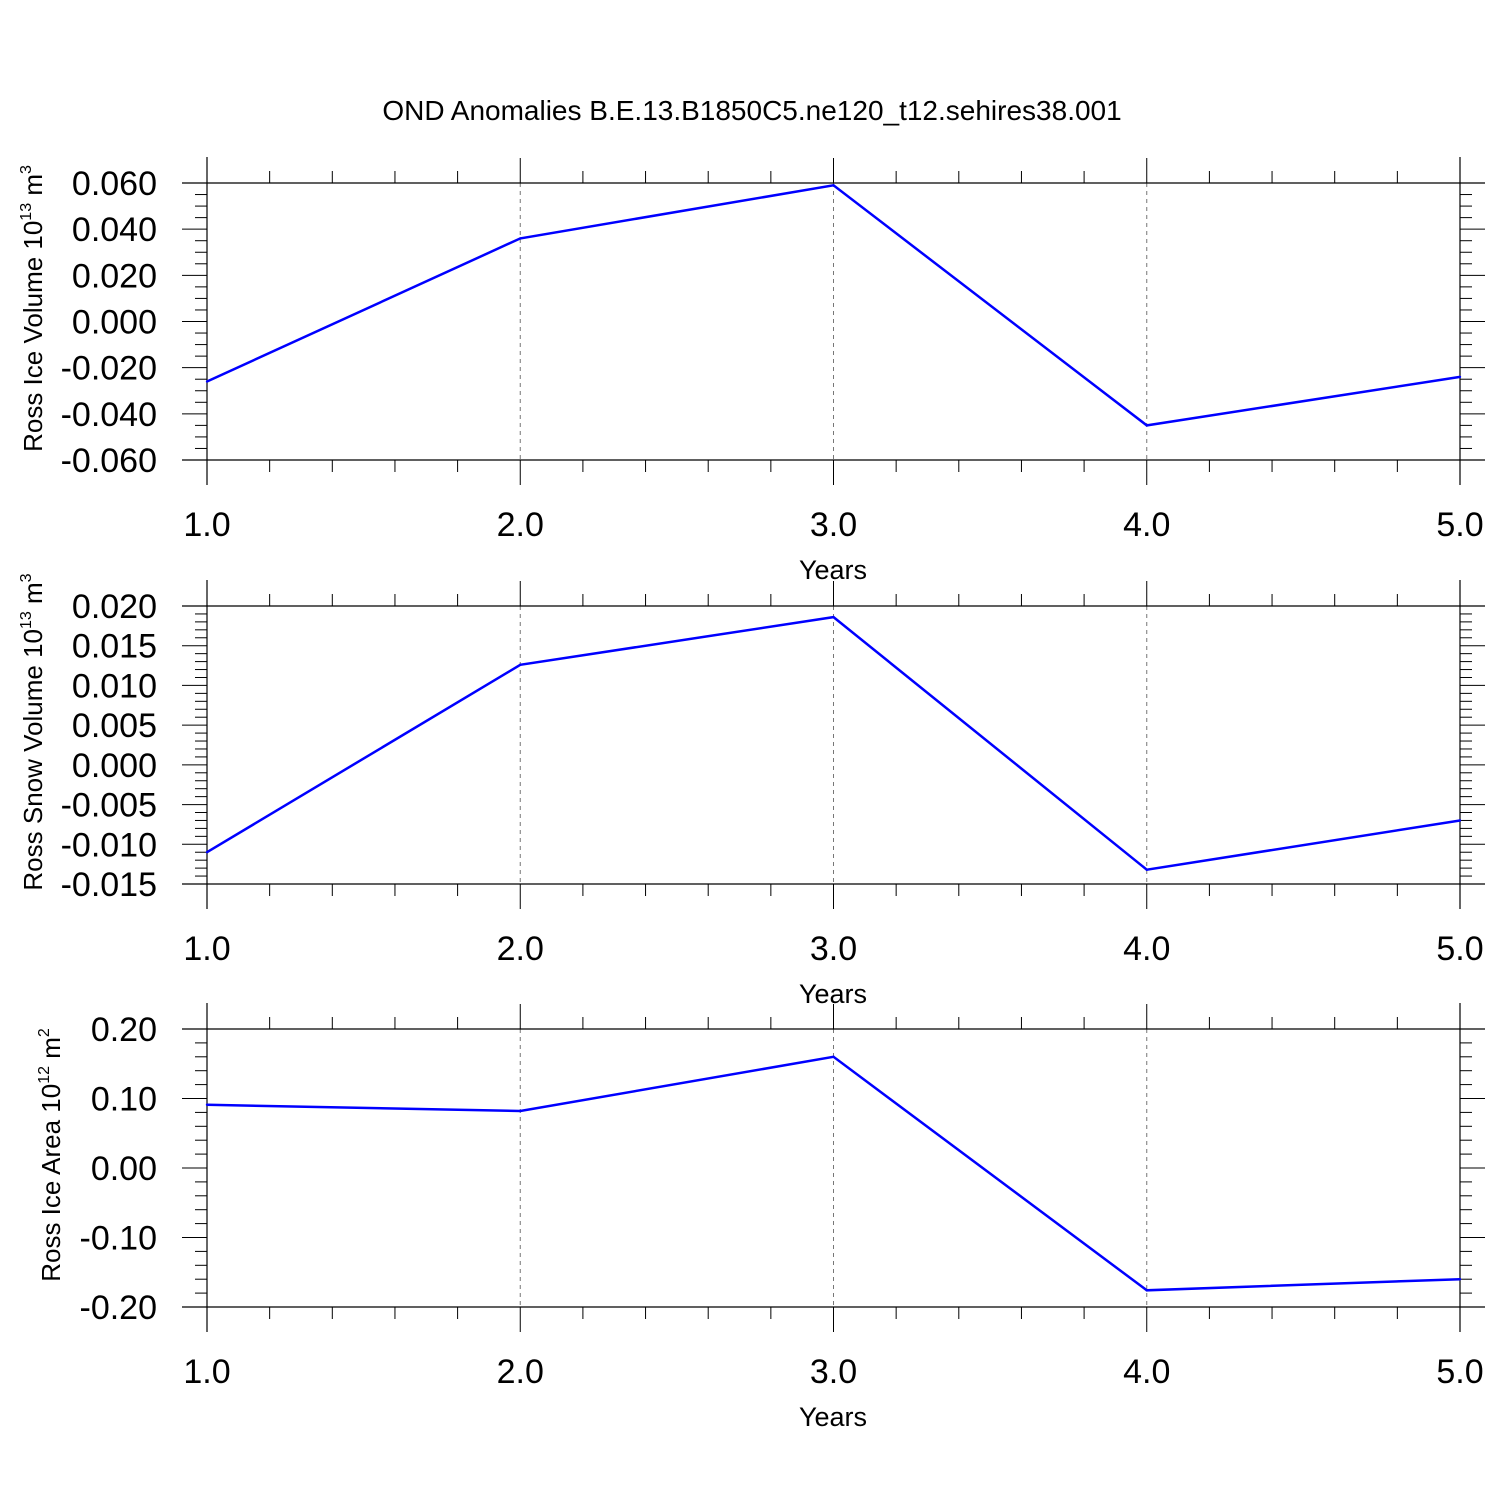 This screenshot has height=1500, width=1500. What do you see at coordinates (124, 1030) in the screenshot?
I see `y-tick-label: 0.20` at bounding box center [124, 1030].